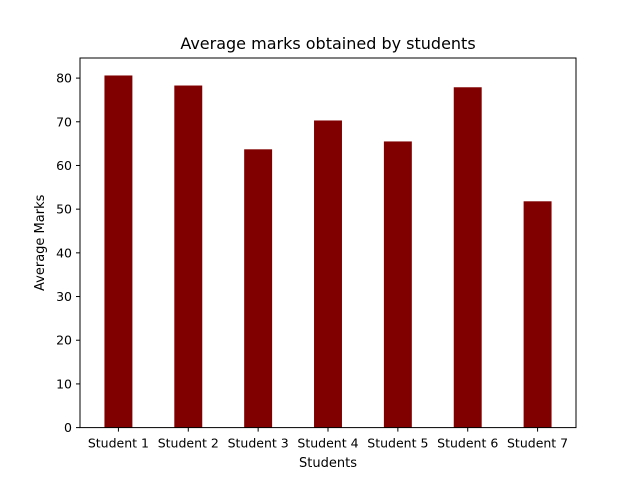 This screenshot has height=484, width=640. Describe the element at coordinates (327, 43) in the screenshot. I see `chart-title: Average marks obtained by students` at that location.